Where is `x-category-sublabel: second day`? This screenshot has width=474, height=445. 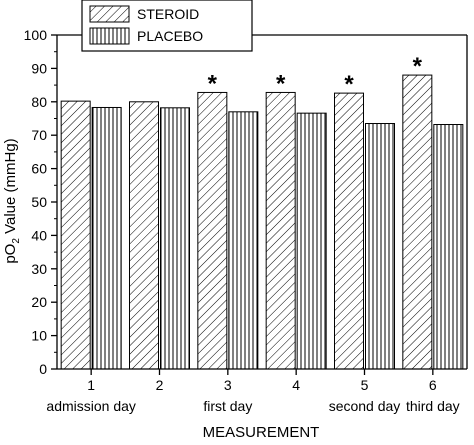
x-category-sublabel: second day is located at coordinates (365, 406).